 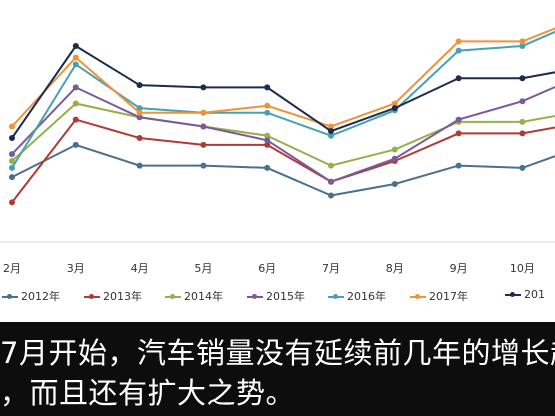 I want to click on x-tick-labels: 2月3月4月5月6月7月8月9月10月11月, so click(x=269, y=268).